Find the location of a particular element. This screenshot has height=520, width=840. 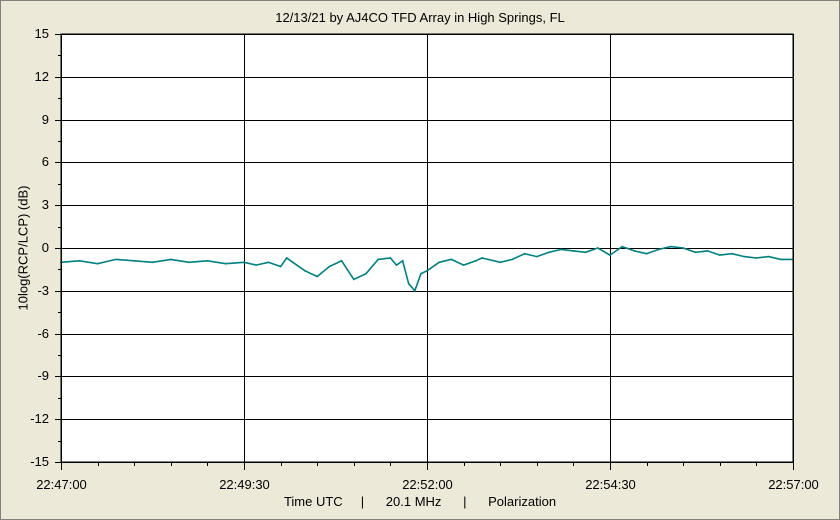

x-tick-label: 22:49:30 is located at coordinates (244, 484).